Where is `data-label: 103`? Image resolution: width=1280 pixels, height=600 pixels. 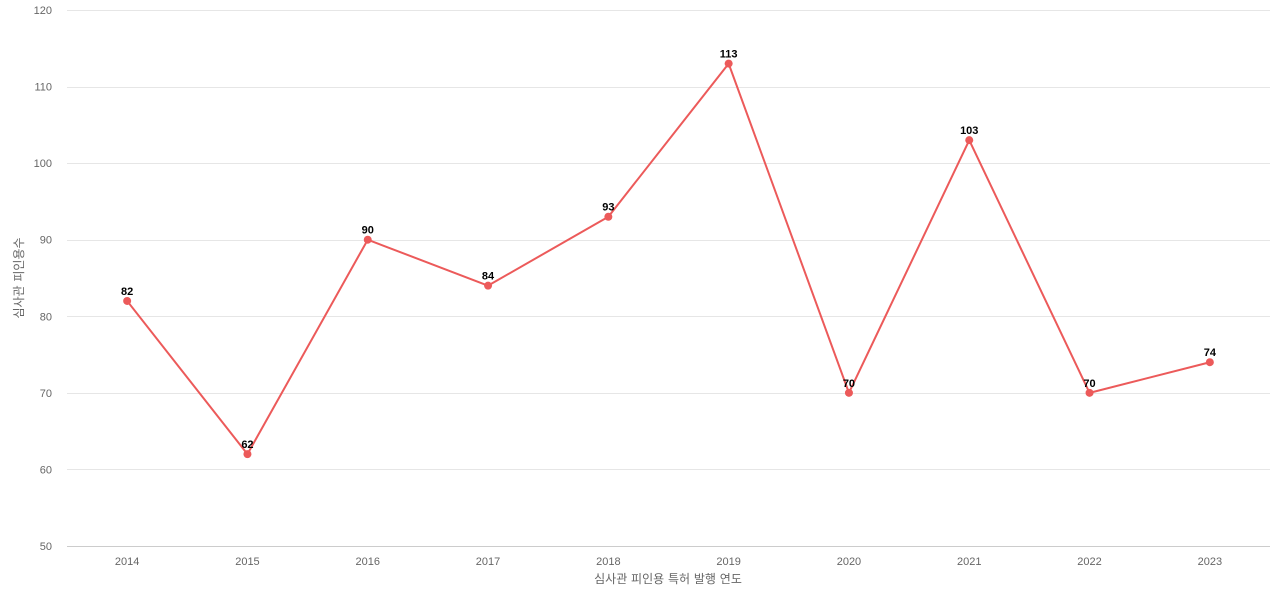
data-label: 103 is located at coordinates (969, 131).